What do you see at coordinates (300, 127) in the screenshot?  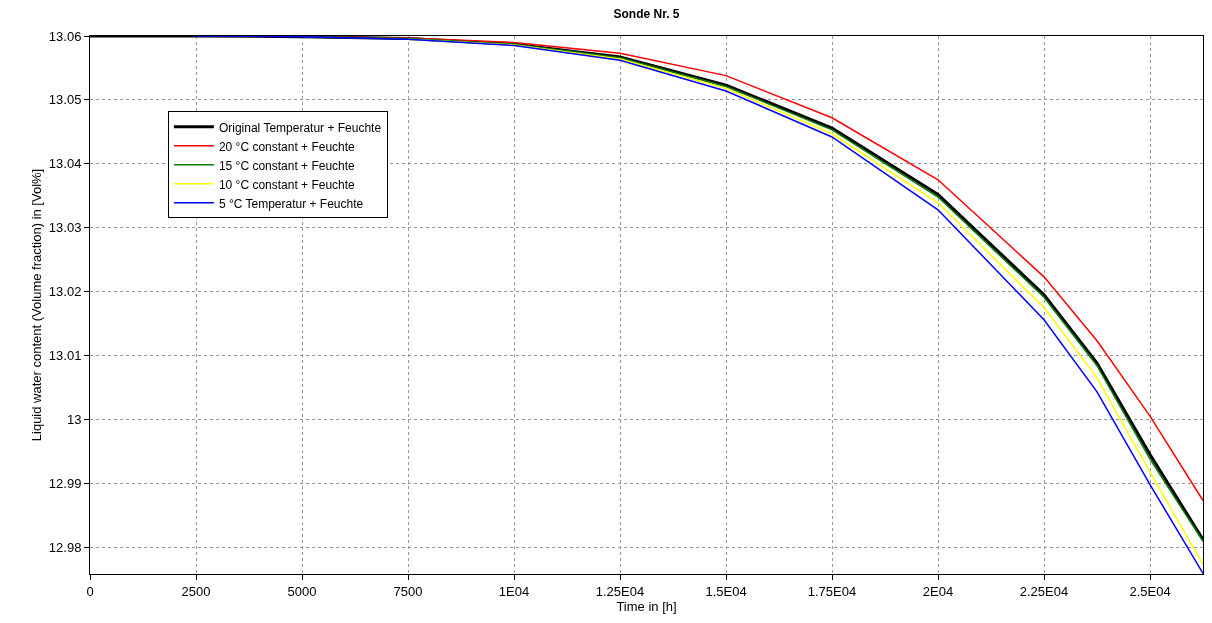 I see `legend-label: Original Temperatur + Feuchte` at bounding box center [300, 127].